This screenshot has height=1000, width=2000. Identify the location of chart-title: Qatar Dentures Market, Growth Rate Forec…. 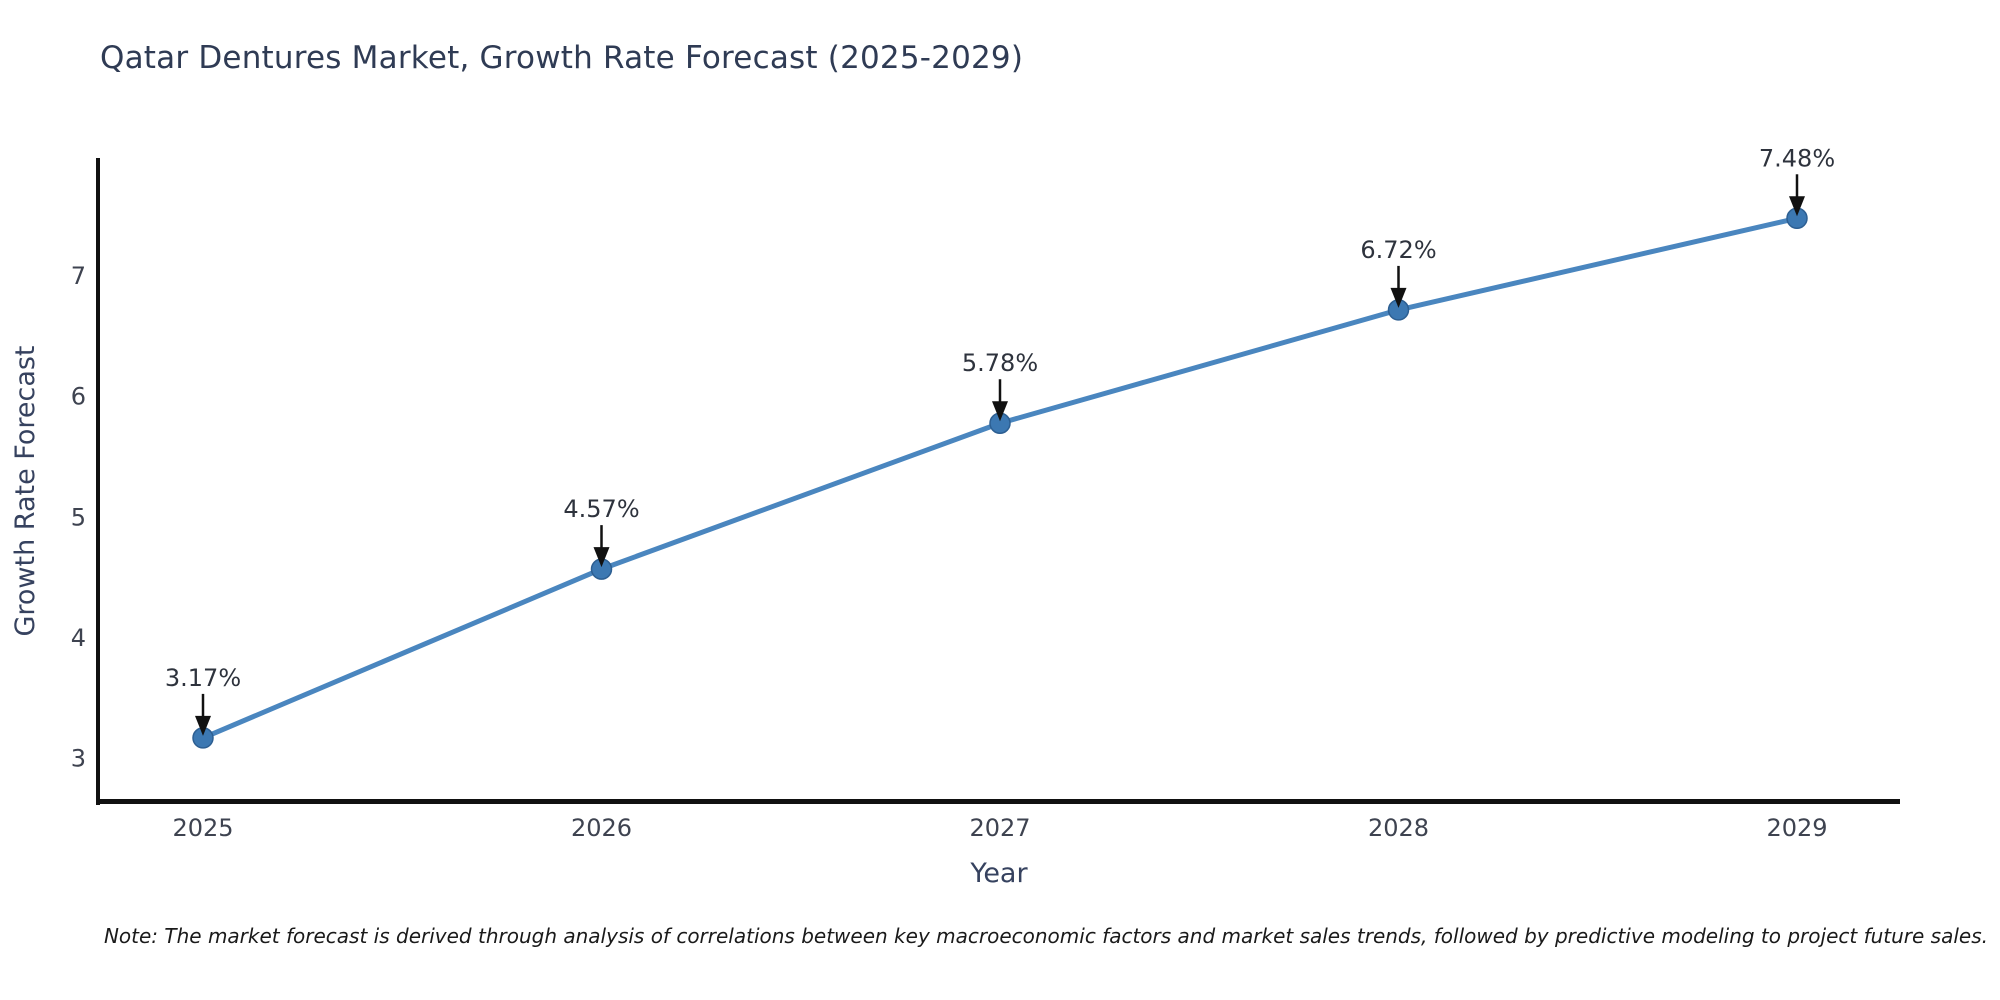
(562, 58).